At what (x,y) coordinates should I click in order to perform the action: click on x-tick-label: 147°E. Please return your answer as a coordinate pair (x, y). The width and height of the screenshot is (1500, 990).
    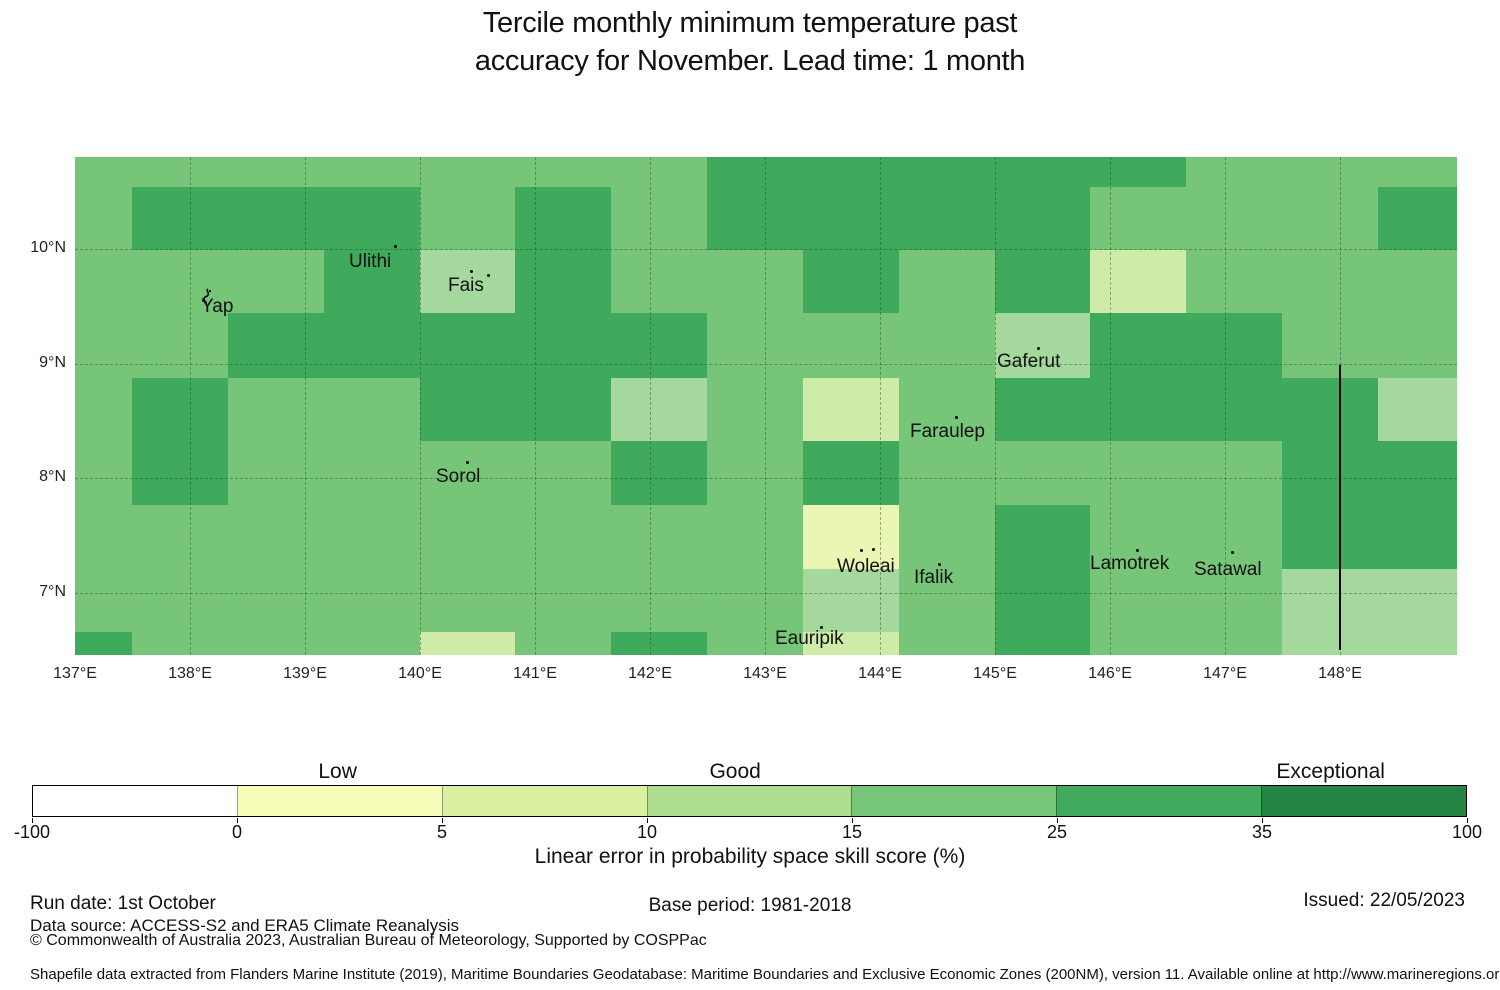
    Looking at the image, I should click on (1225, 673).